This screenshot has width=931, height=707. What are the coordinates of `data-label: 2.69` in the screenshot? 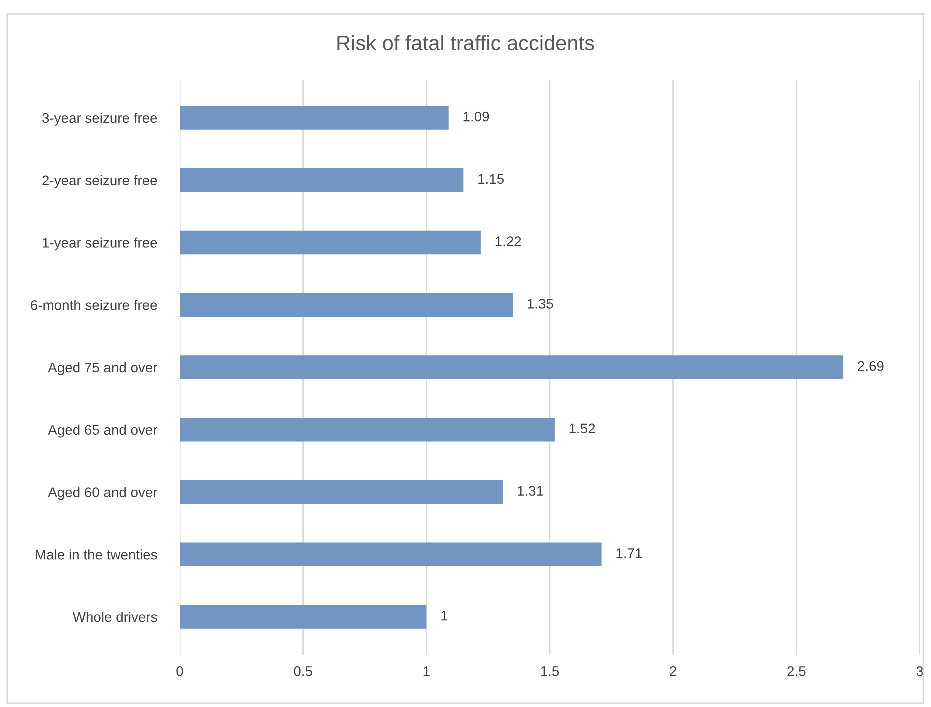 It's located at (871, 366).